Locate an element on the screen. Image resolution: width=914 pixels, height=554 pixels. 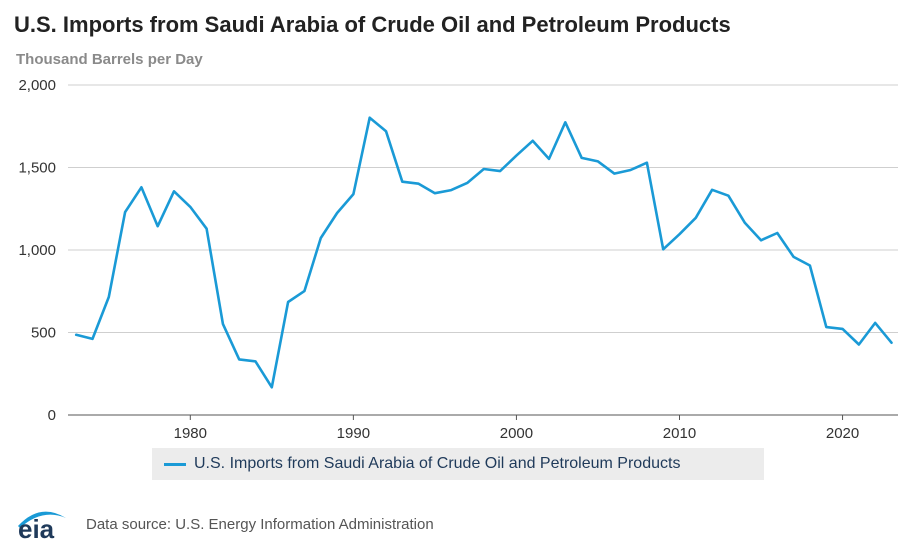
chart-subtitle: Thousand Barrels per Day is located at coordinates (109, 59).